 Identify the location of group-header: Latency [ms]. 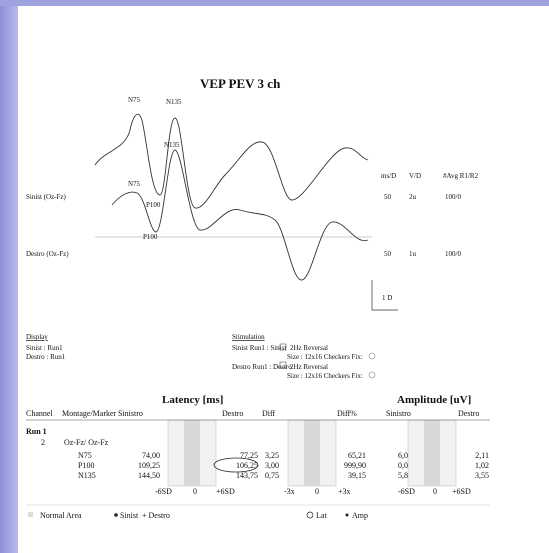
(192, 400).